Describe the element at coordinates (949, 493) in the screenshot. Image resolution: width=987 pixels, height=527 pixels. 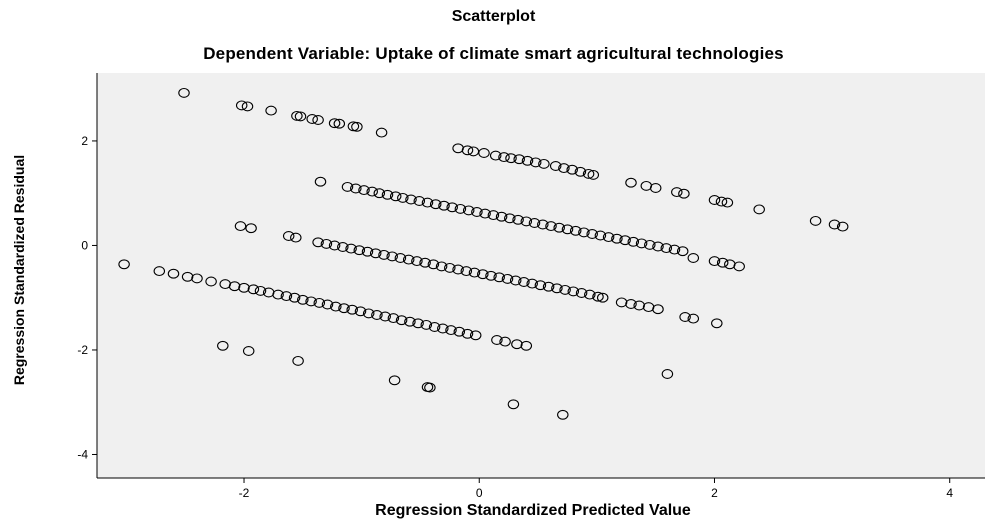
I see `x-tick-label: 4` at that location.